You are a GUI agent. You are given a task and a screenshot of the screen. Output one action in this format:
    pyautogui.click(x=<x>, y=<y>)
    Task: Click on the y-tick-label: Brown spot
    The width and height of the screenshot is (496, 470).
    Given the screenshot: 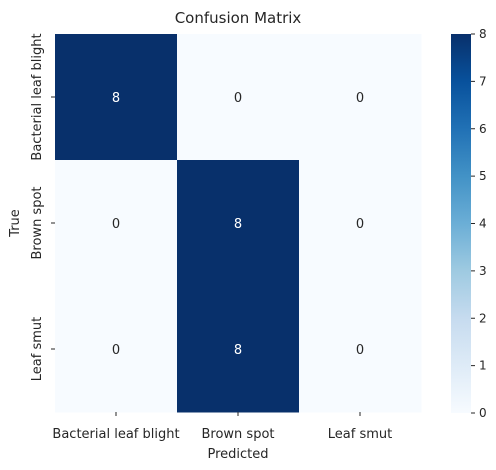 What is the action you would take?
    pyautogui.click(x=37, y=222)
    